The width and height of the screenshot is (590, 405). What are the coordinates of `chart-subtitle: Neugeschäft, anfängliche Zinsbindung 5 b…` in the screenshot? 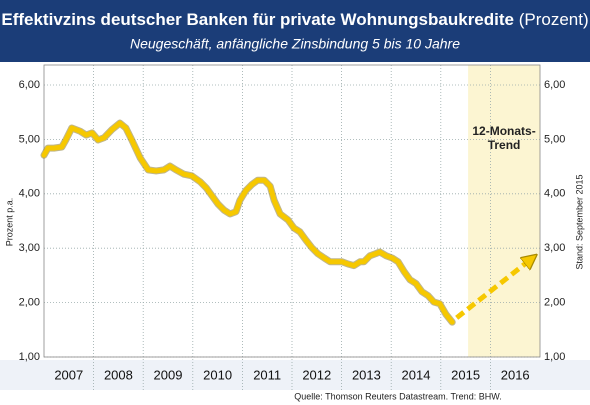 It's located at (295, 44).